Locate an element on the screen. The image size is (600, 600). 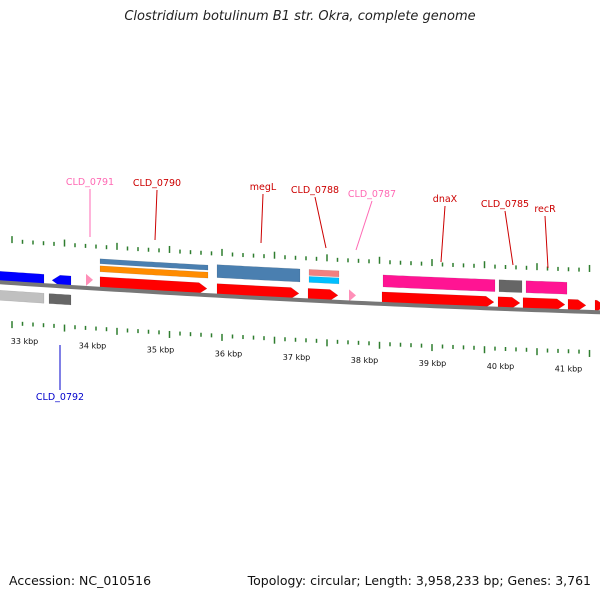
genome-backbone is located at coordinates (300, 297).